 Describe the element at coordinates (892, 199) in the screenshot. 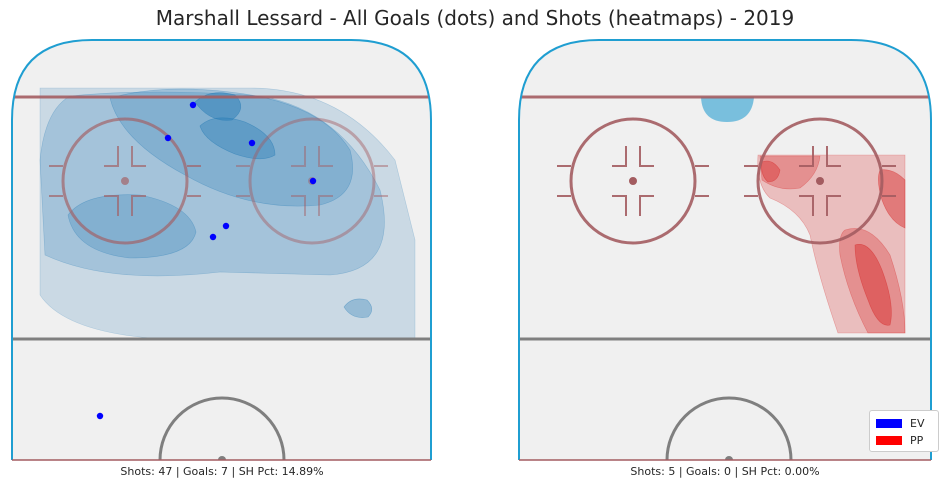

I see `right-heat-edge` at that location.